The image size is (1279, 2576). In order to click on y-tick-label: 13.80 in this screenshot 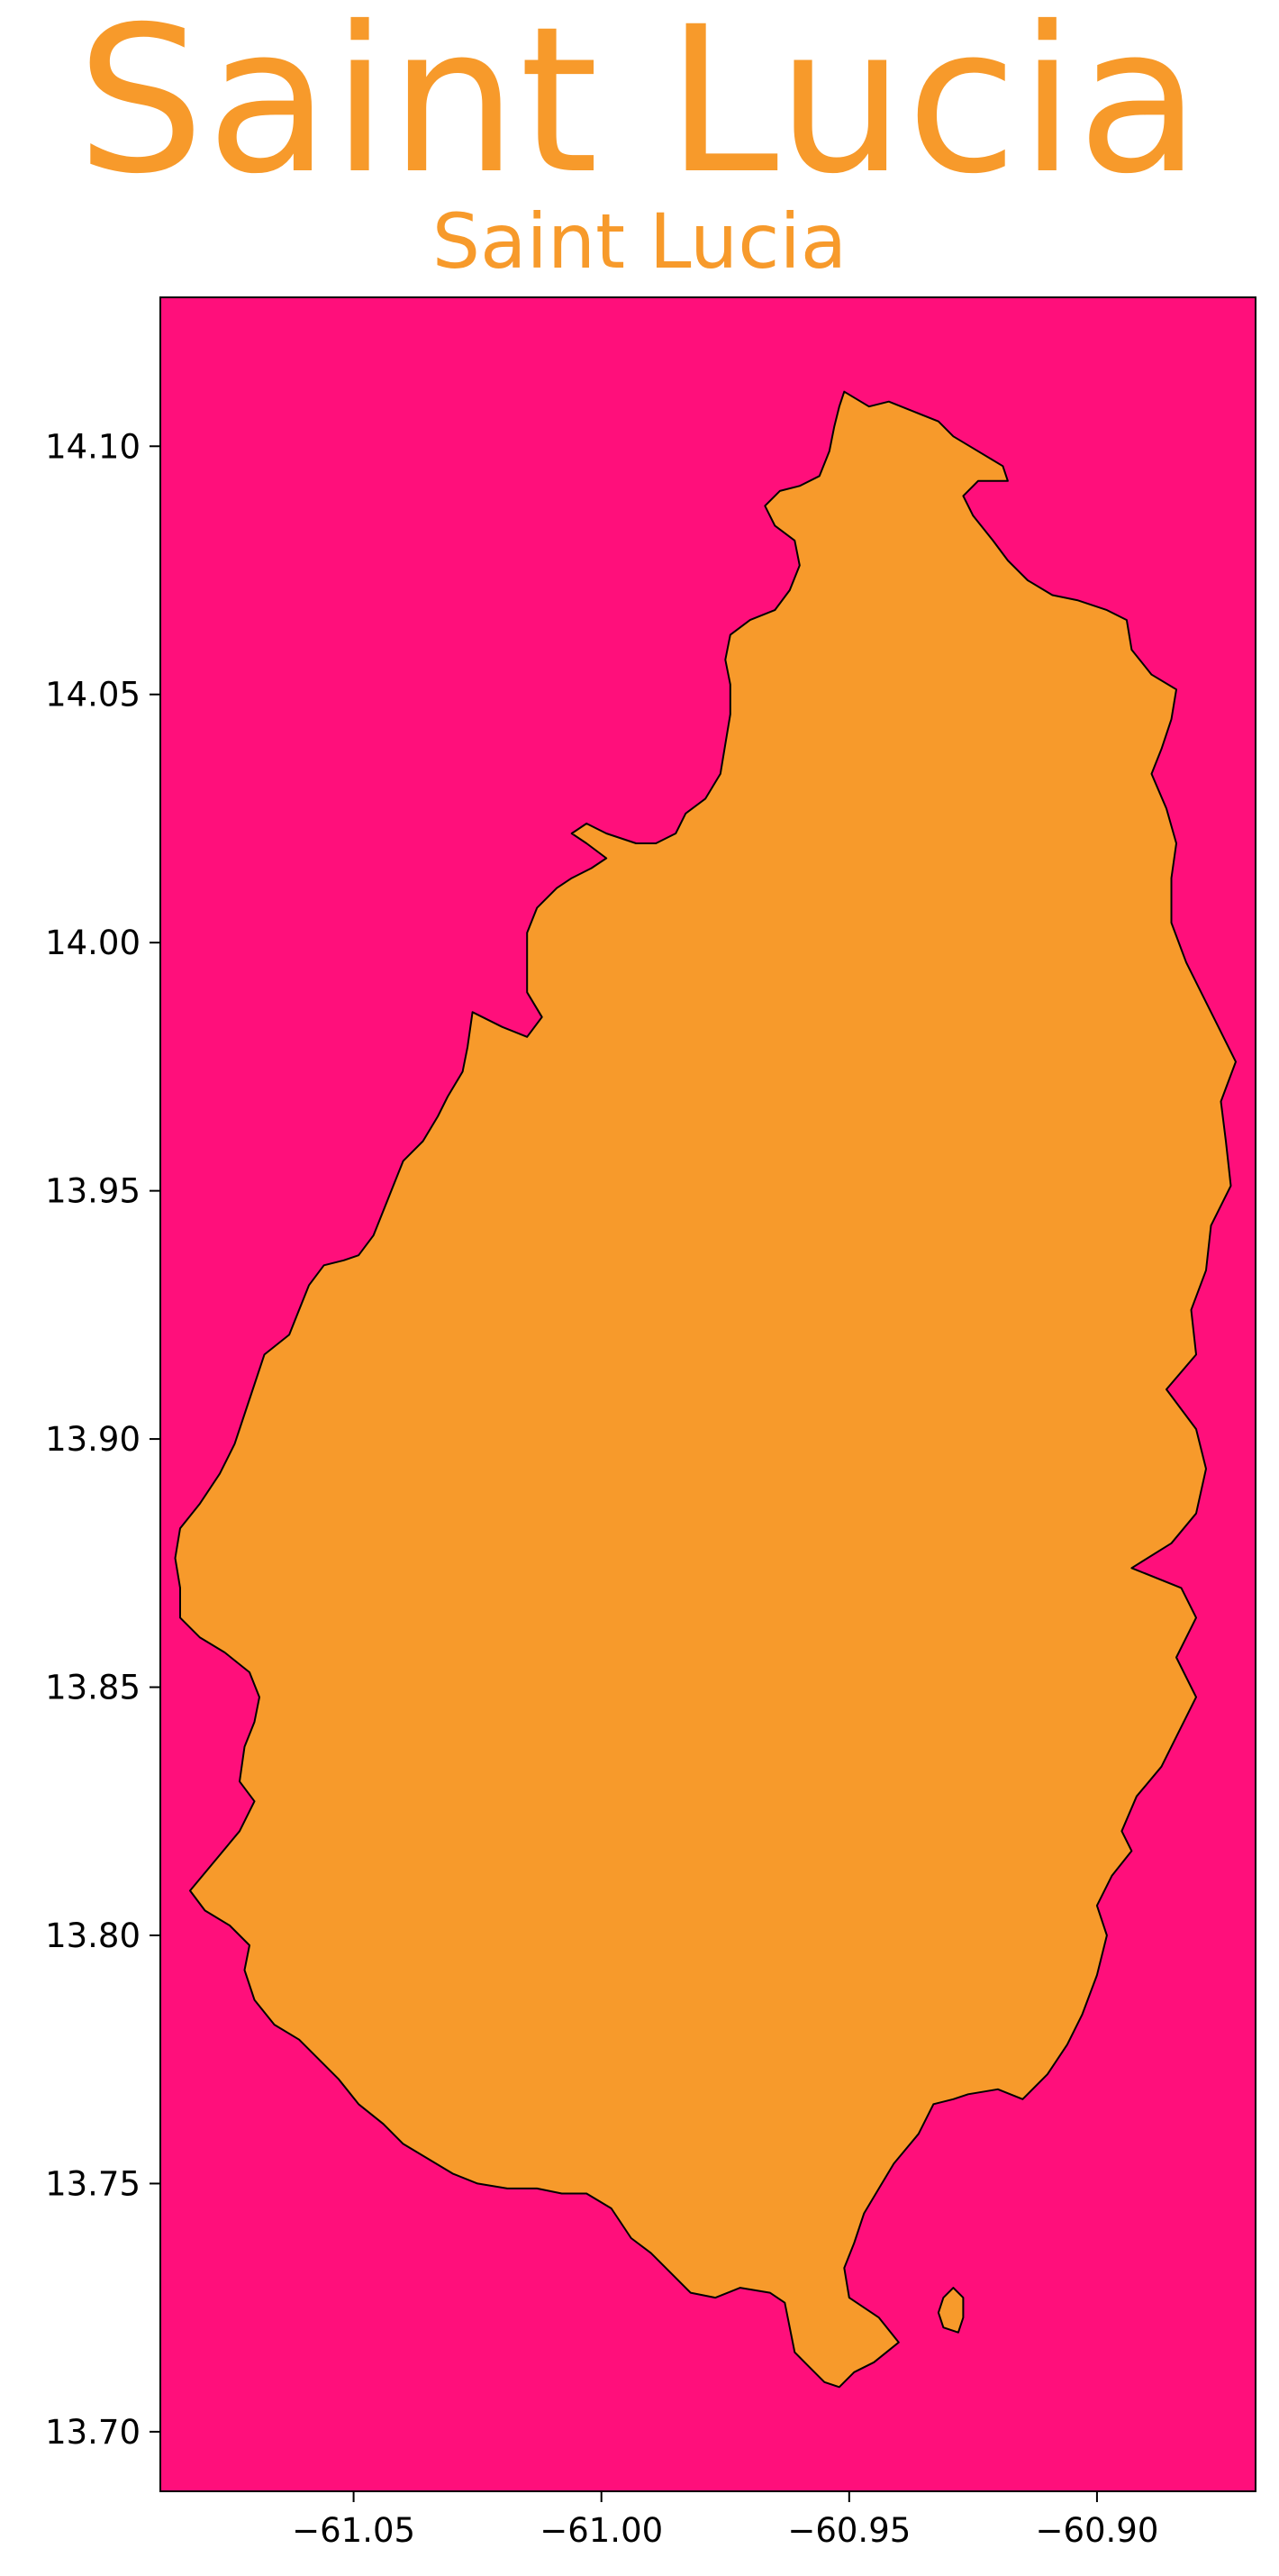, I will do `click(93, 1935)`.